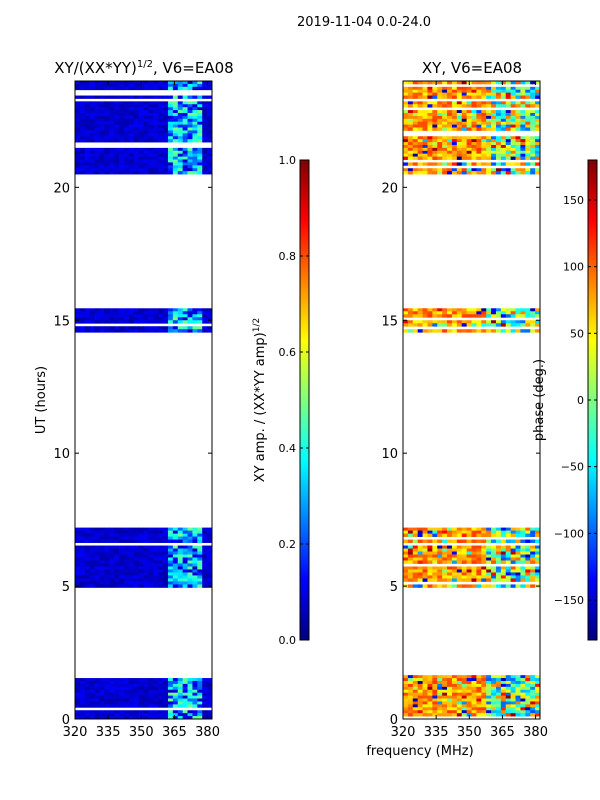  What do you see at coordinates (141, 732) in the screenshot?
I see `x-tick-label: 350` at bounding box center [141, 732].